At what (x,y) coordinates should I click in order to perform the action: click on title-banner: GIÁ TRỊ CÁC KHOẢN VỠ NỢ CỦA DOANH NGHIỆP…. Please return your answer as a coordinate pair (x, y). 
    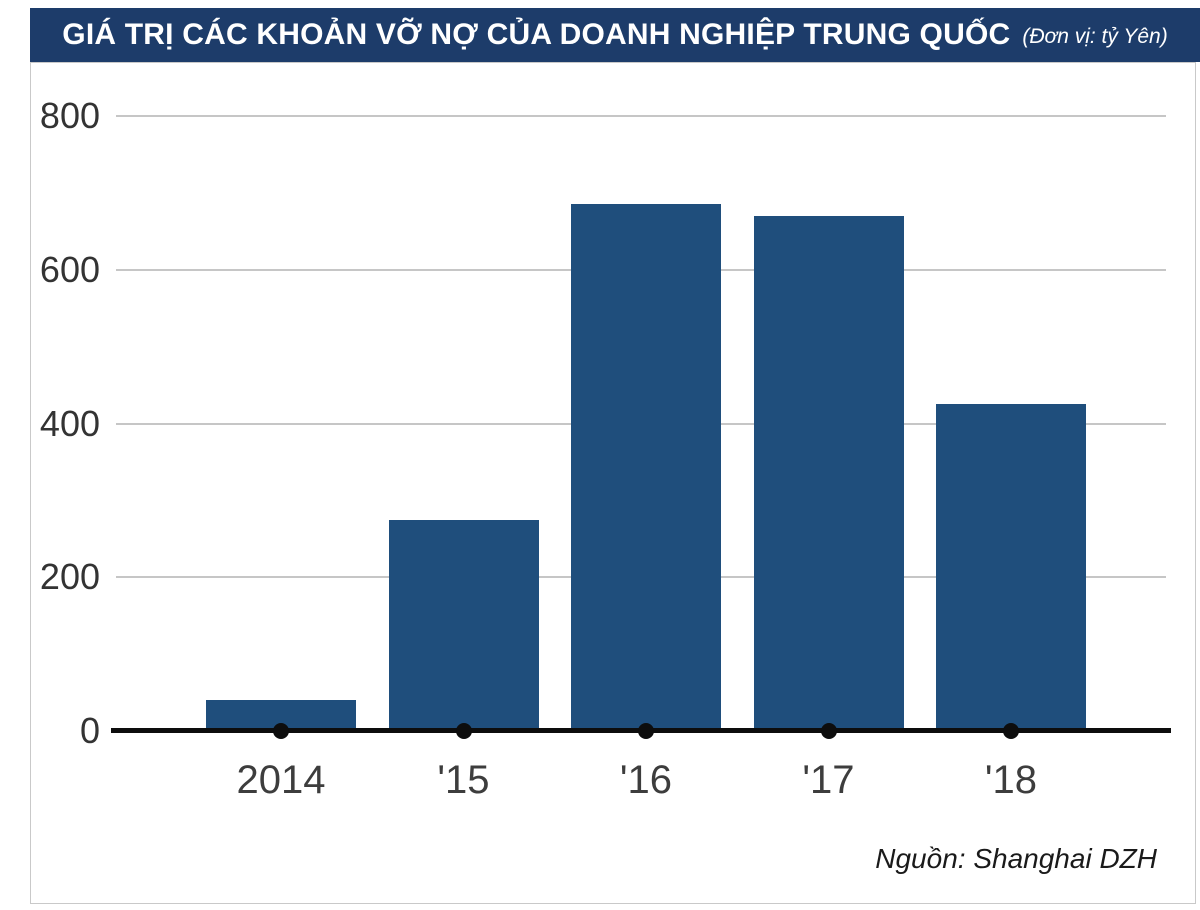
    Looking at the image, I should click on (615, 35).